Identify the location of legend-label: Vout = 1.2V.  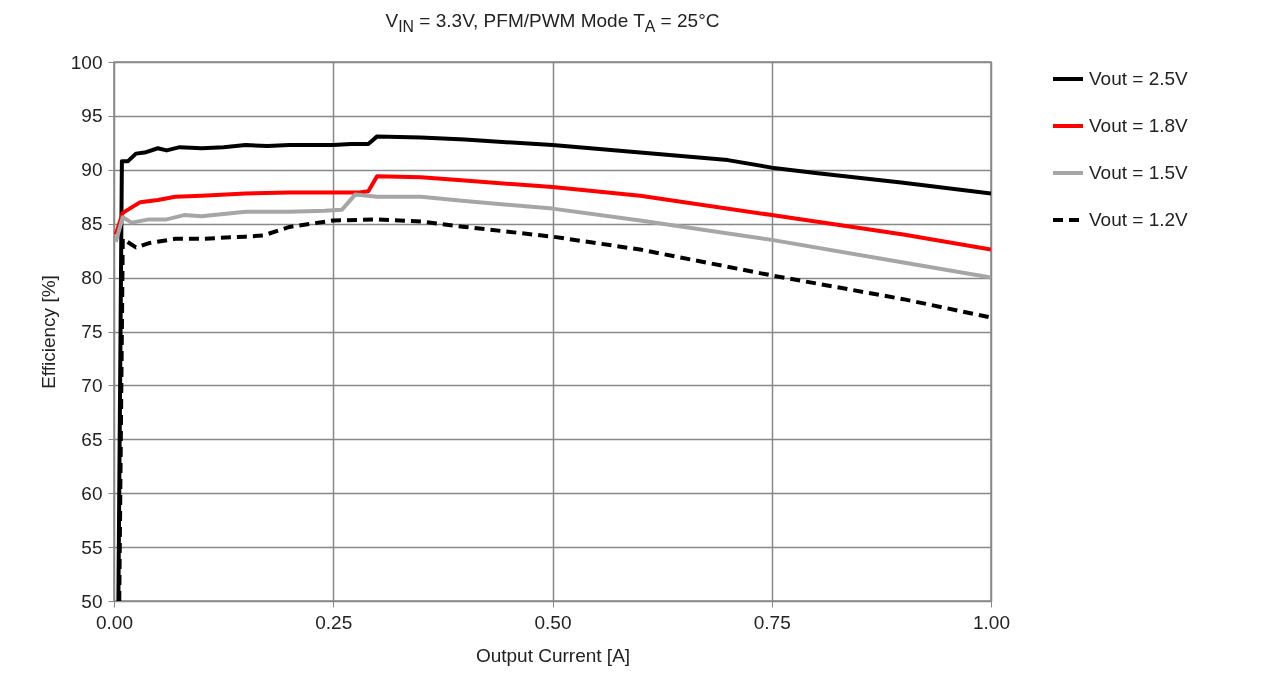
(1139, 219).